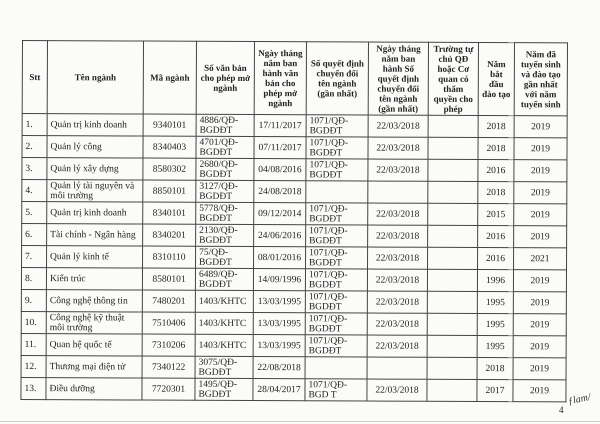 The image size is (600, 424). I want to click on table-cell: 4701/QĐ-BGDĐT, so click(225, 147).